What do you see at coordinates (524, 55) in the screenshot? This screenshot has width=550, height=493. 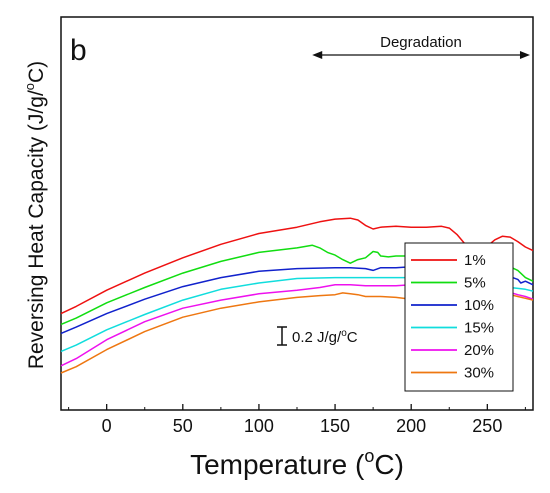 I see `degradation-arrow-right-head` at bounding box center [524, 55].